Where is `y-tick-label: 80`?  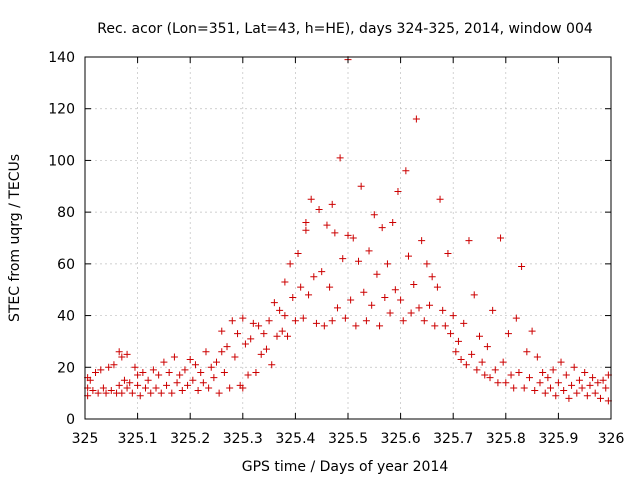 y-tick-label: 80 is located at coordinates (66, 213).